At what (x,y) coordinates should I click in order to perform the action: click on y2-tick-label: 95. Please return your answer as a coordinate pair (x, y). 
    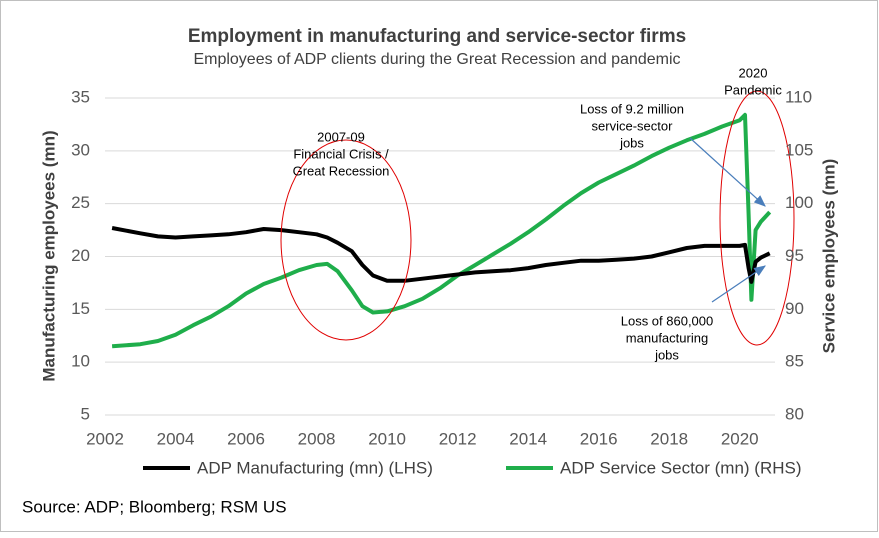
    Looking at the image, I should click on (794, 255).